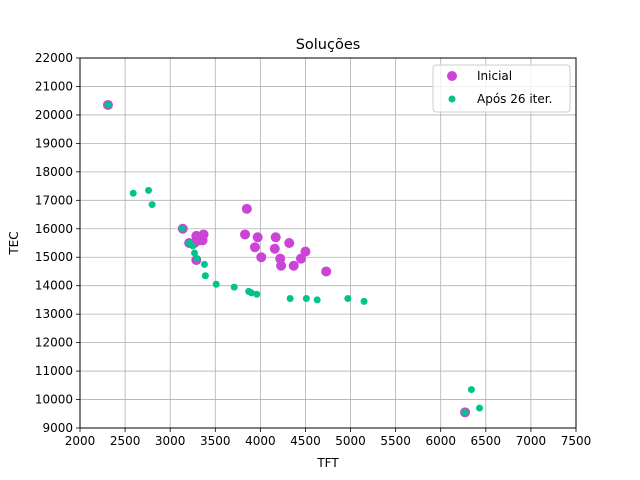  I want to click on x-tick-label: 2000, so click(80, 441).